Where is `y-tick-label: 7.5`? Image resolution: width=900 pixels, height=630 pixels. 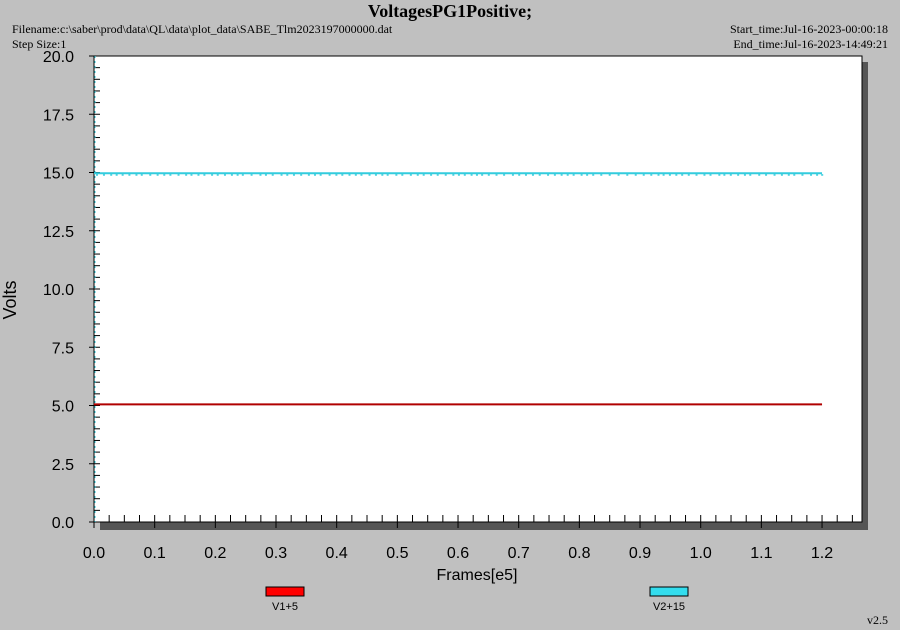 y-tick-label: 7.5 is located at coordinates (63, 348).